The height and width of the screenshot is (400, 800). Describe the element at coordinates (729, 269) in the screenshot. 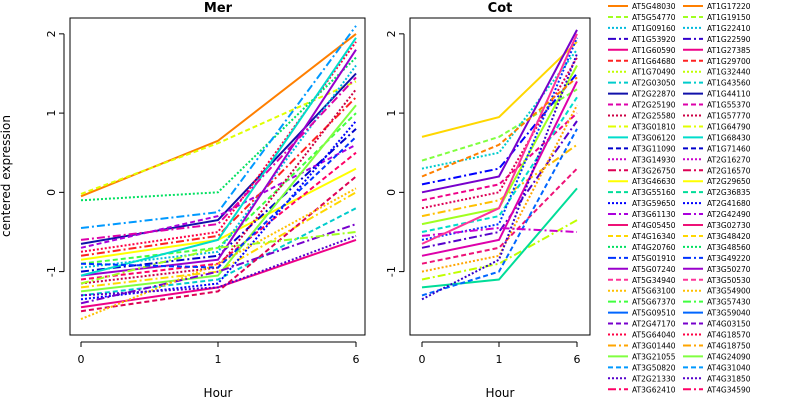

I see `legend-item-label: AT3G50270` at that location.